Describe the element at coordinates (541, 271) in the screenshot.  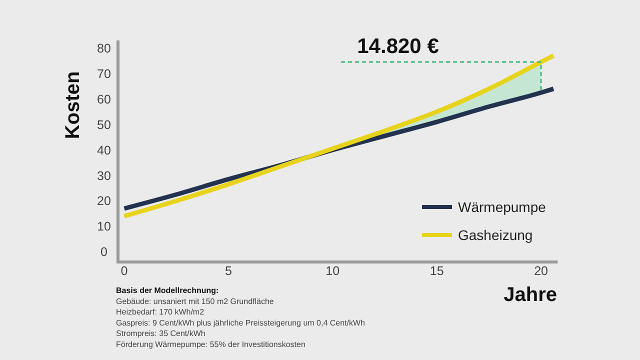
I see `x-tick-label: 20` at that location.